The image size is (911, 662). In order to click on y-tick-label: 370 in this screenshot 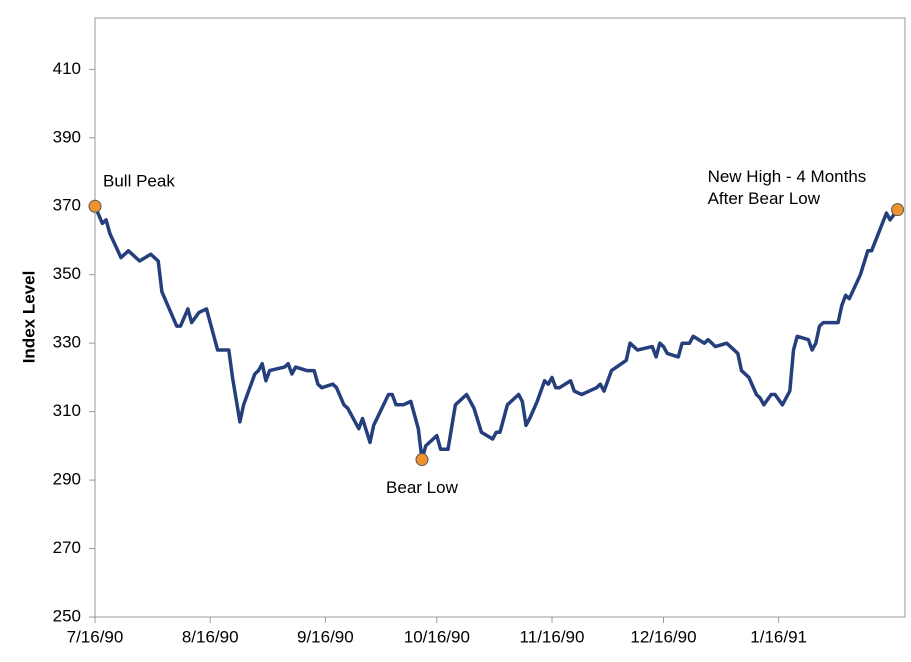, I will do `click(67, 205)`.